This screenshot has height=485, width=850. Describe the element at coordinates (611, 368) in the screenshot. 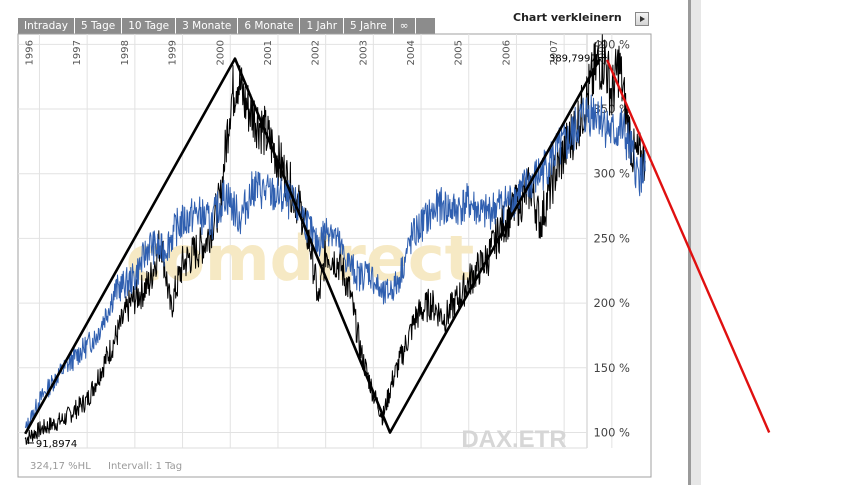

I see `y-tick-label: 150 %` at that location.